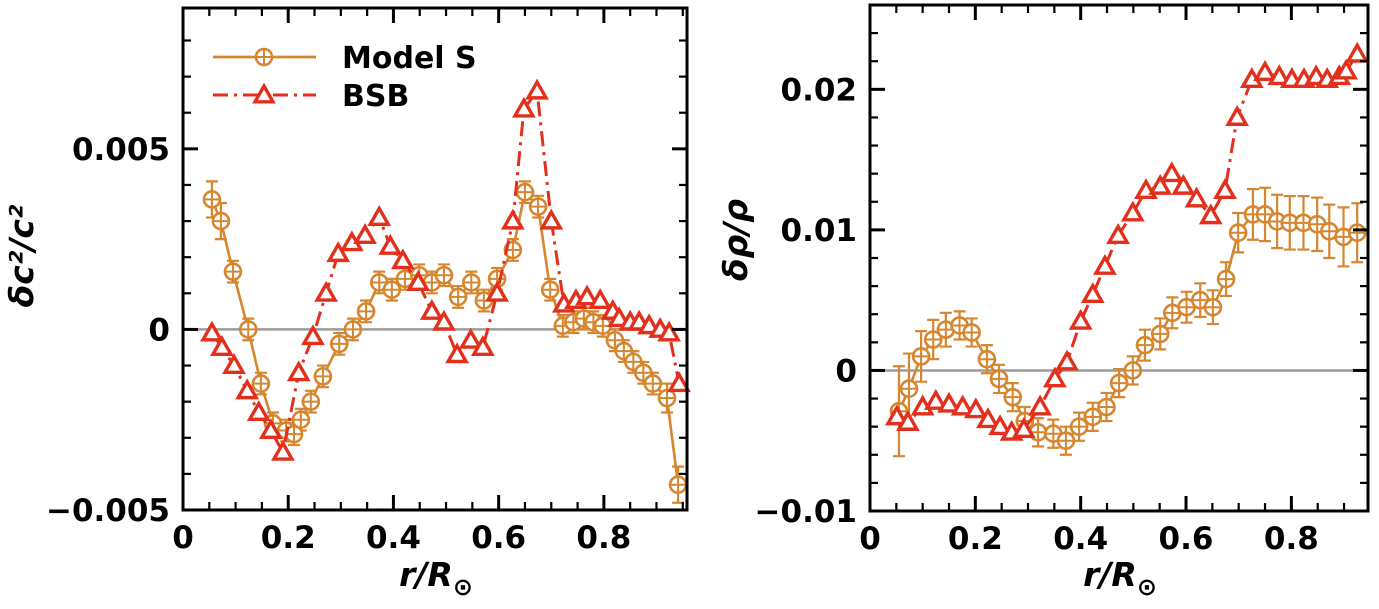 This screenshot has width=1379, height=609. Describe the element at coordinates (375, 96) in the screenshot. I see `legend-label-bsb: BSB` at that location.